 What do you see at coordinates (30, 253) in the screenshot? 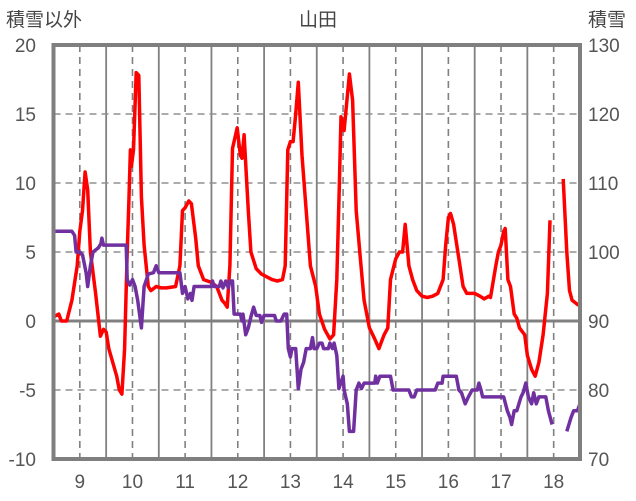
I see `y-left-tick-label: 5` at bounding box center [30, 253].